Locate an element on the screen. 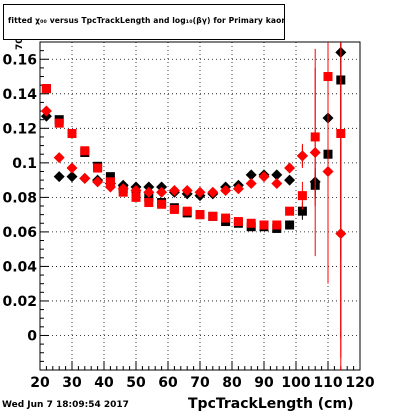  y-tick-label: 0.06 is located at coordinates (19, 233).